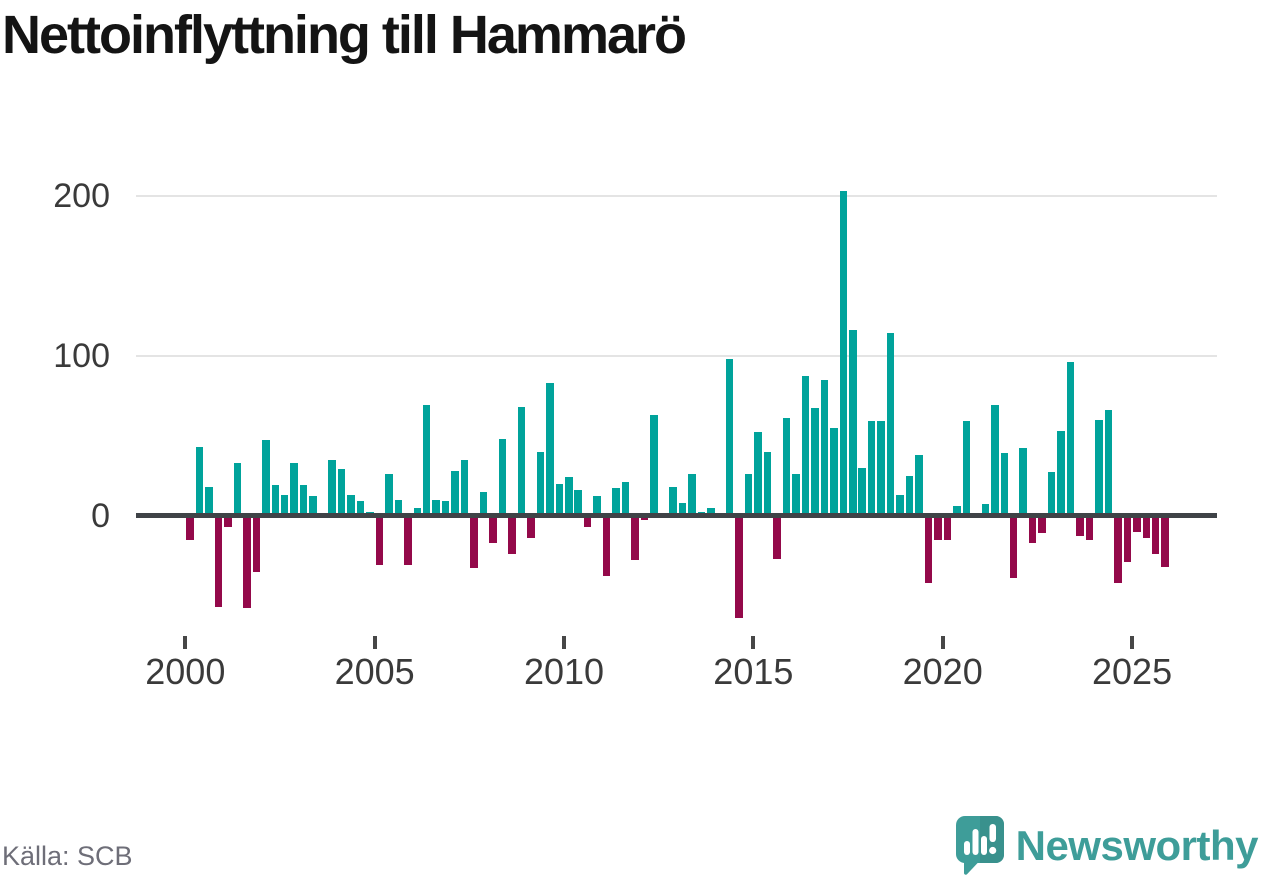  What do you see at coordinates (344, 35) in the screenshot?
I see `chart-title: Nettoinflyttning till Hammarö` at bounding box center [344, 35].